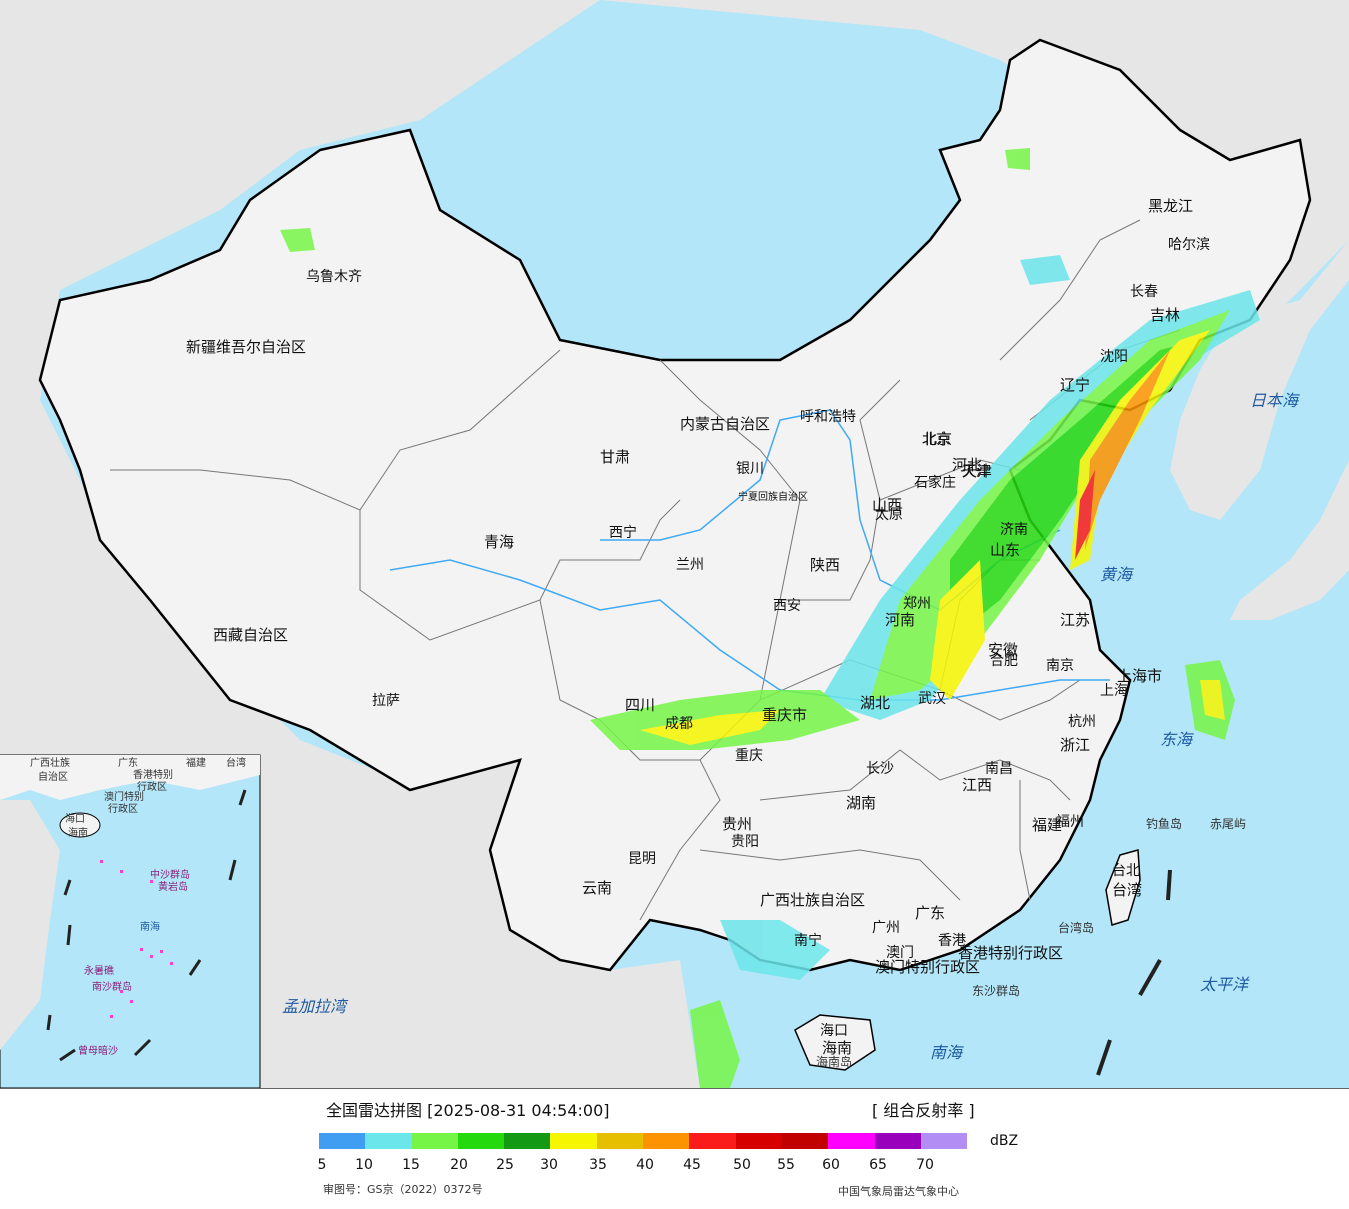  I want to click on review-number: 审图号：GS京（2022）0372号, so click(403, 1189).